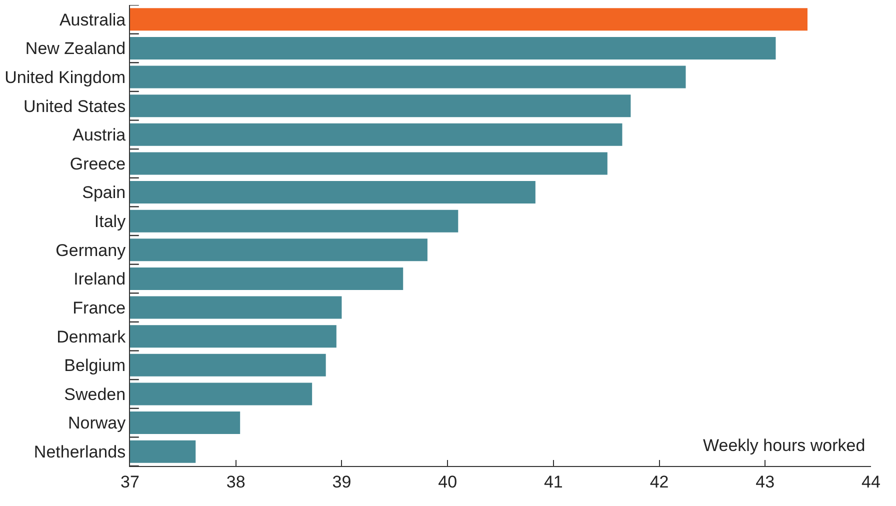 Image resolution: width=896 pixels, height=506 pixels. Describe the element at coordinates (75, 48) in the screenshot. I see `y-tick-label: New Zealand` at that location.